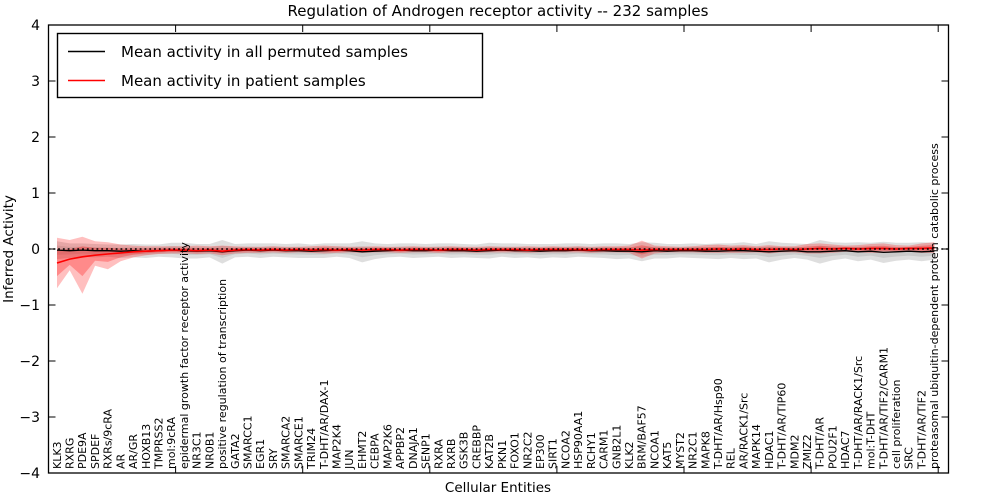 The image size is (1000, 500). I want to click on legend-label-permuted: Mean activity in all permuted samples, so click(264, 52).